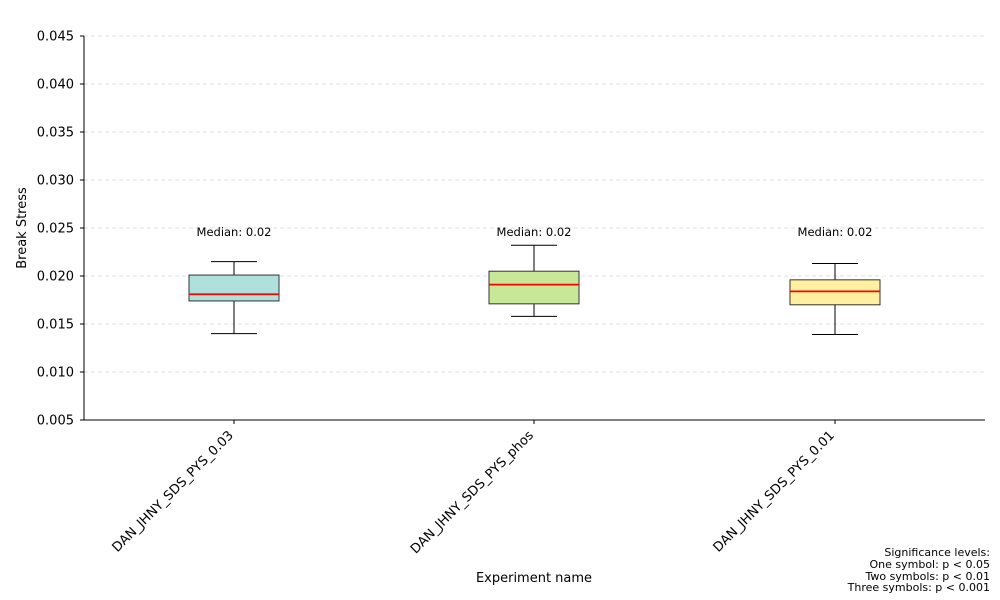 The width and height of the screenshot is (1000, 600). What do you see at coordinates (774, 491) in the screenshot?
I see `x-tick-label: DAN_JHNY_SDS_PYS_0.01` at bounding box center [774, 491].